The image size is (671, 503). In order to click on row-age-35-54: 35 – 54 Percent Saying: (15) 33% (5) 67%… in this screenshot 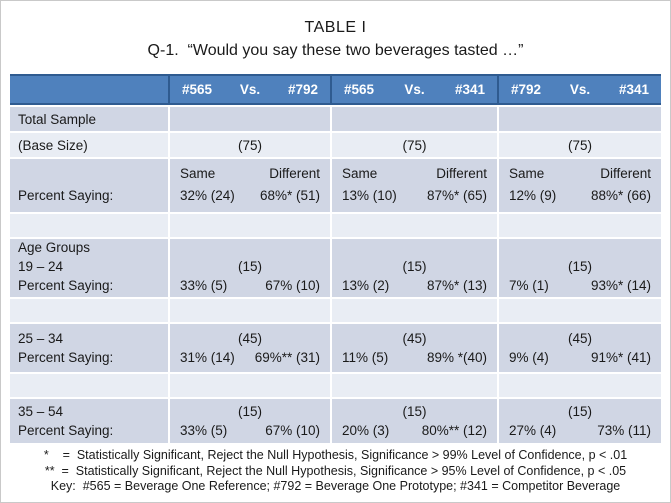, I will do `click(335, 421)`.